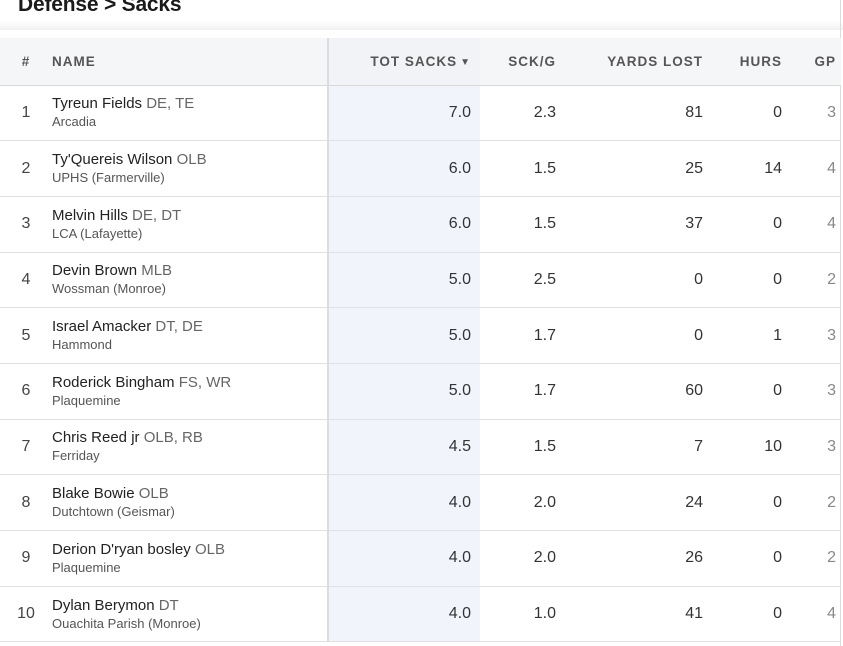  I want to click on tot-sacks-cell: 6.0, so click(404, 168).